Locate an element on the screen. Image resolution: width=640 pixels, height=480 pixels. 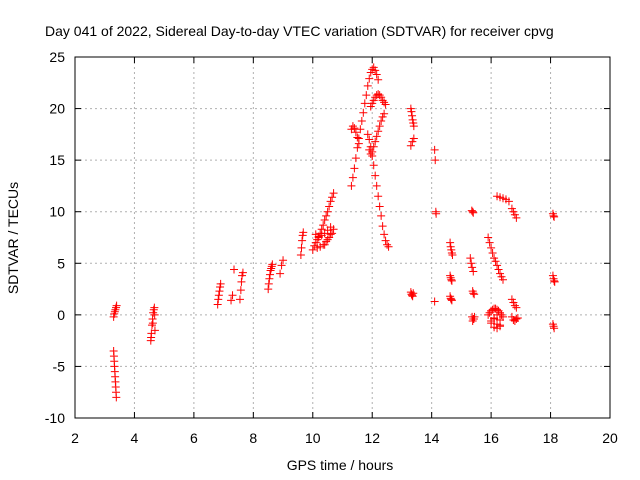
x-tick-label: 12 is located at coordinates (372, 438).